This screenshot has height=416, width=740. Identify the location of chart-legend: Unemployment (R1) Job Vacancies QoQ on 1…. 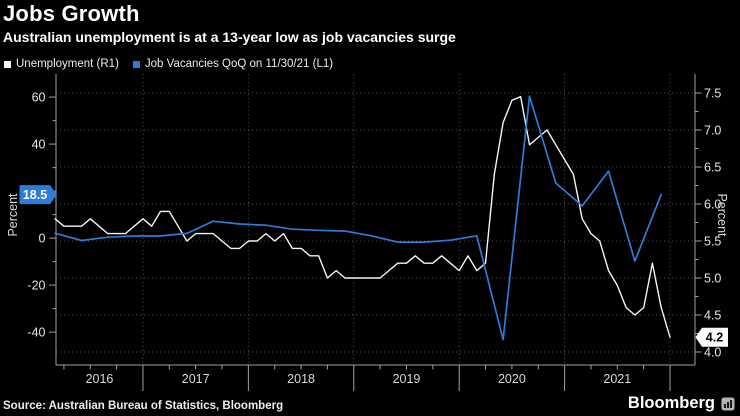
(168, 64).